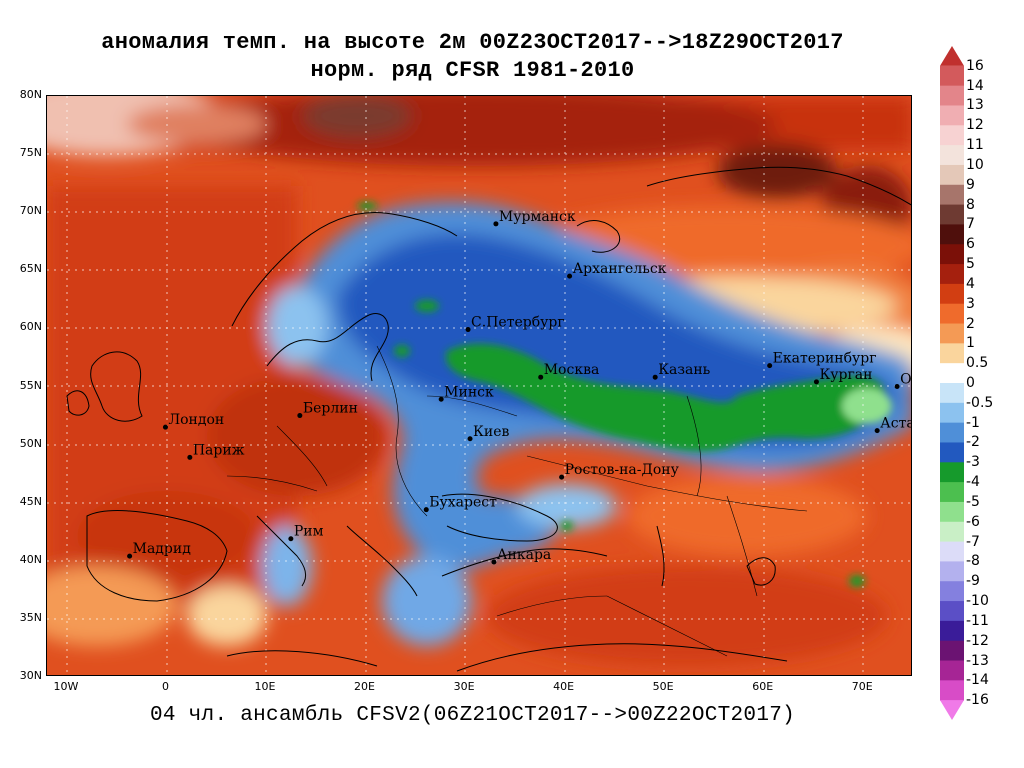 This screenshot has width=1024, height=768. Describe the element at coordinates (464, 686) in the screenshot. I see `lon-label: 30E` at that location.